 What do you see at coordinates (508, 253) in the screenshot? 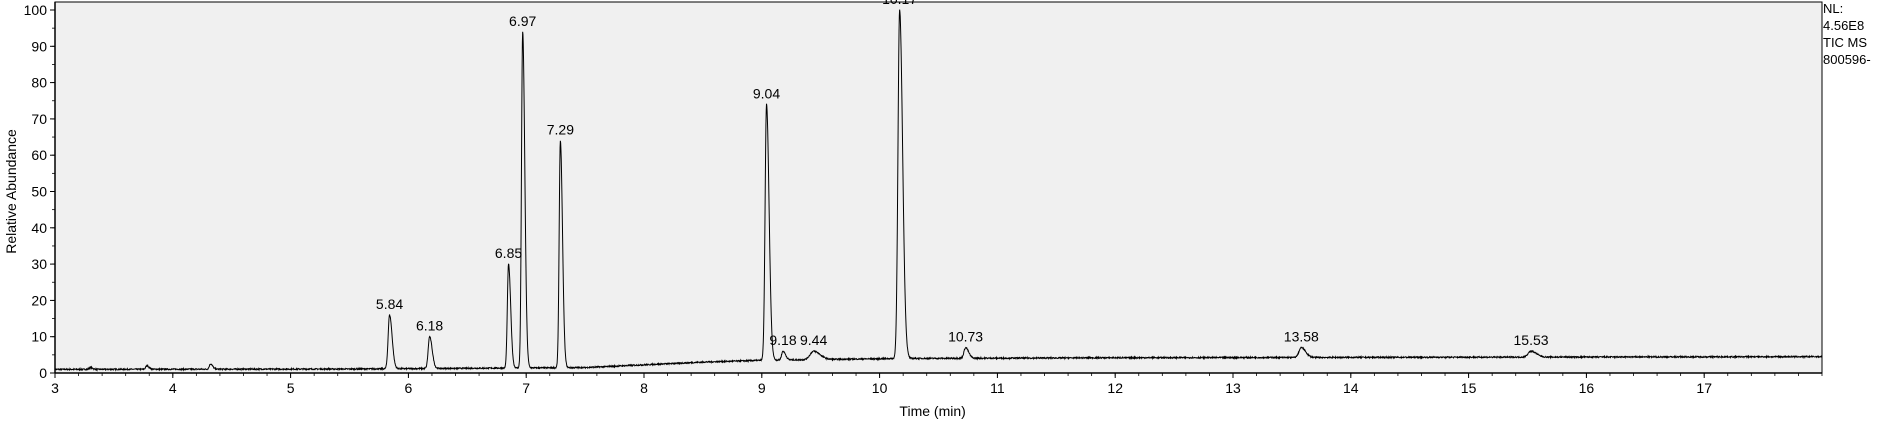
I see `peak-label: 6.85` at bounding box center [508, 253].